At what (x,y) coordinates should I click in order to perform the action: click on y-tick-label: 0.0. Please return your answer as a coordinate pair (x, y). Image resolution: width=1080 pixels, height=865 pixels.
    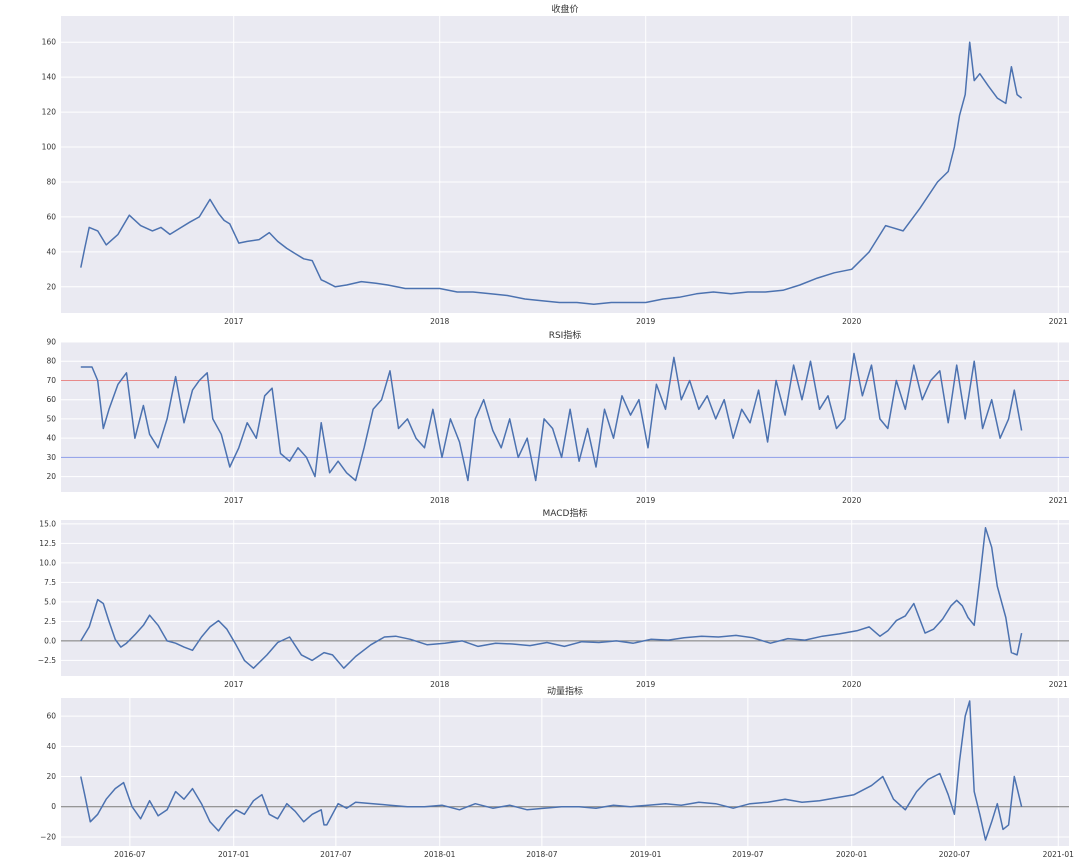
    Looking at the image, I should click on (50, 640).